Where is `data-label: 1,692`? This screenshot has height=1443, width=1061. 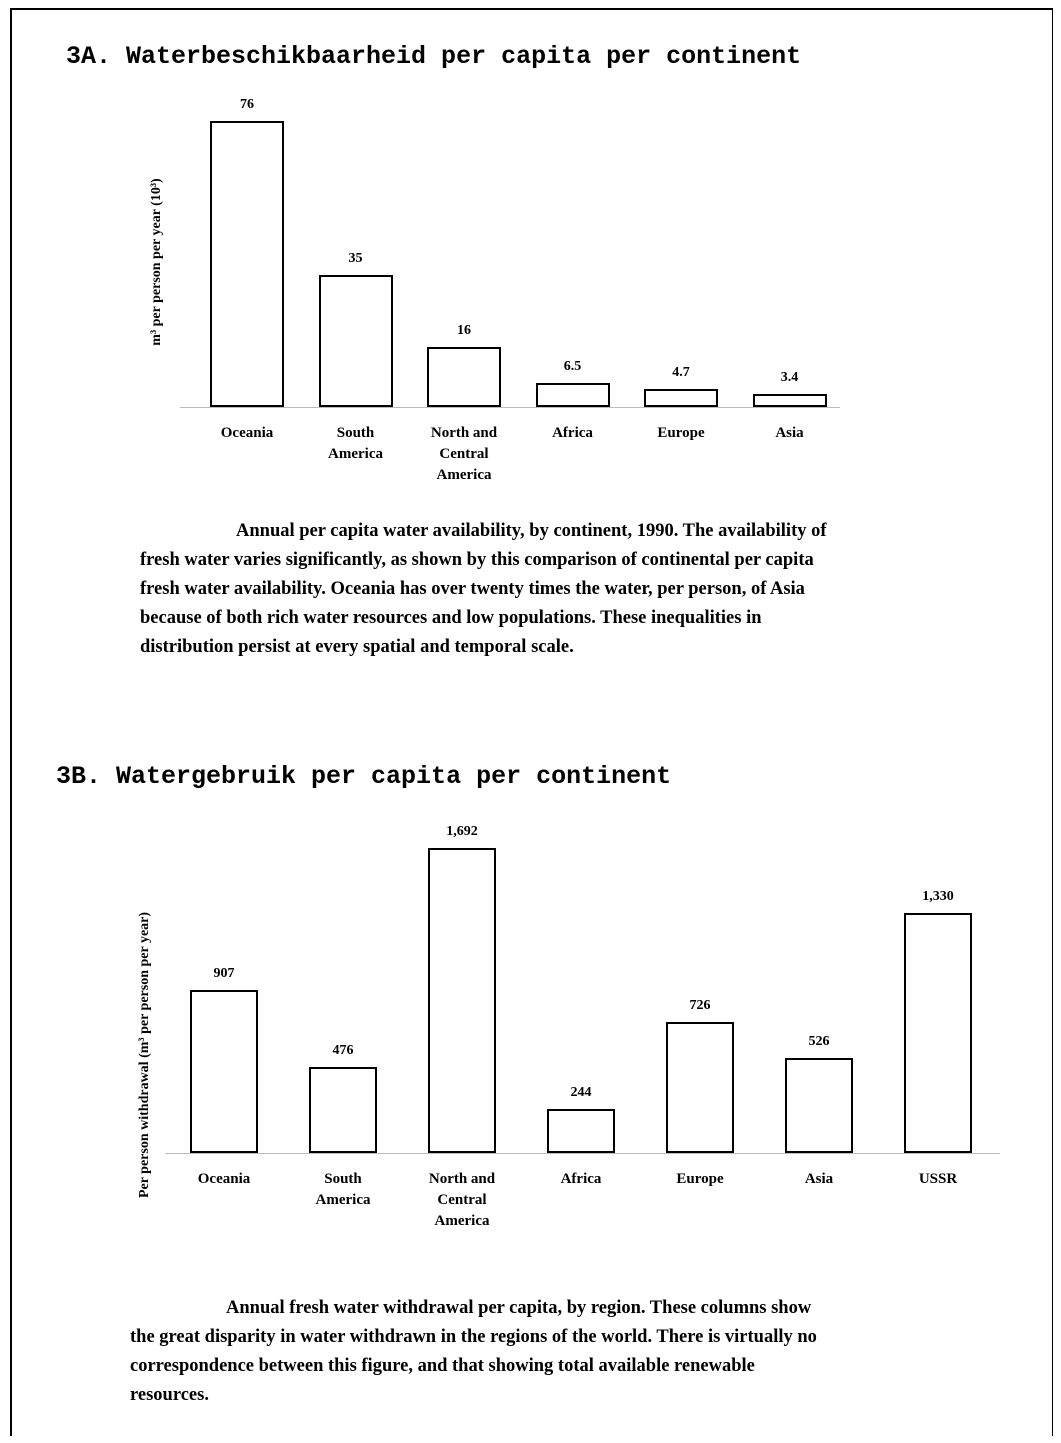
data-label: 1,692 is located at coordinates (462, 831).